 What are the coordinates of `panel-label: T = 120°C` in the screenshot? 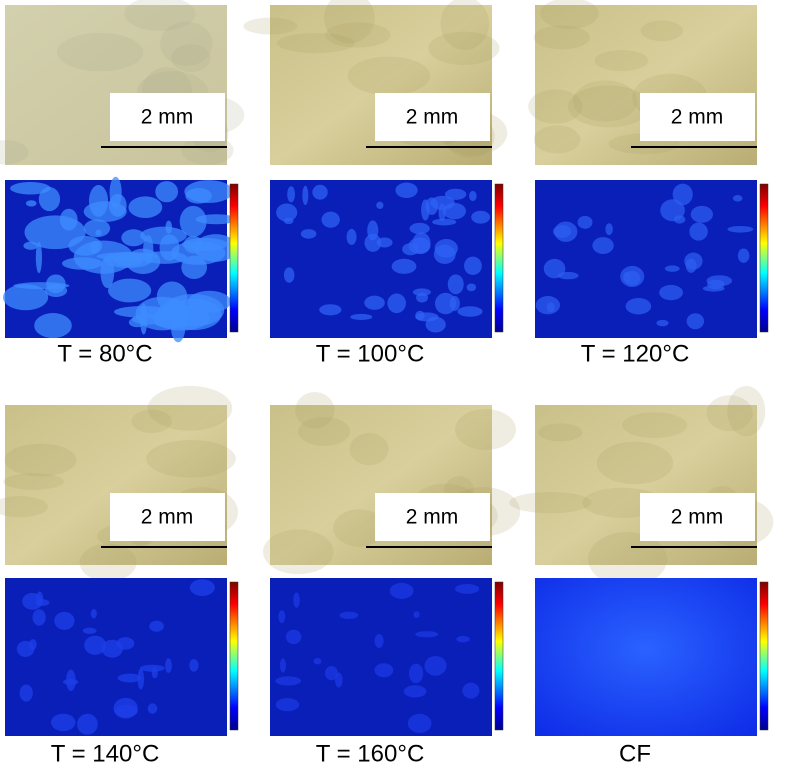 It's located at (635, 353).